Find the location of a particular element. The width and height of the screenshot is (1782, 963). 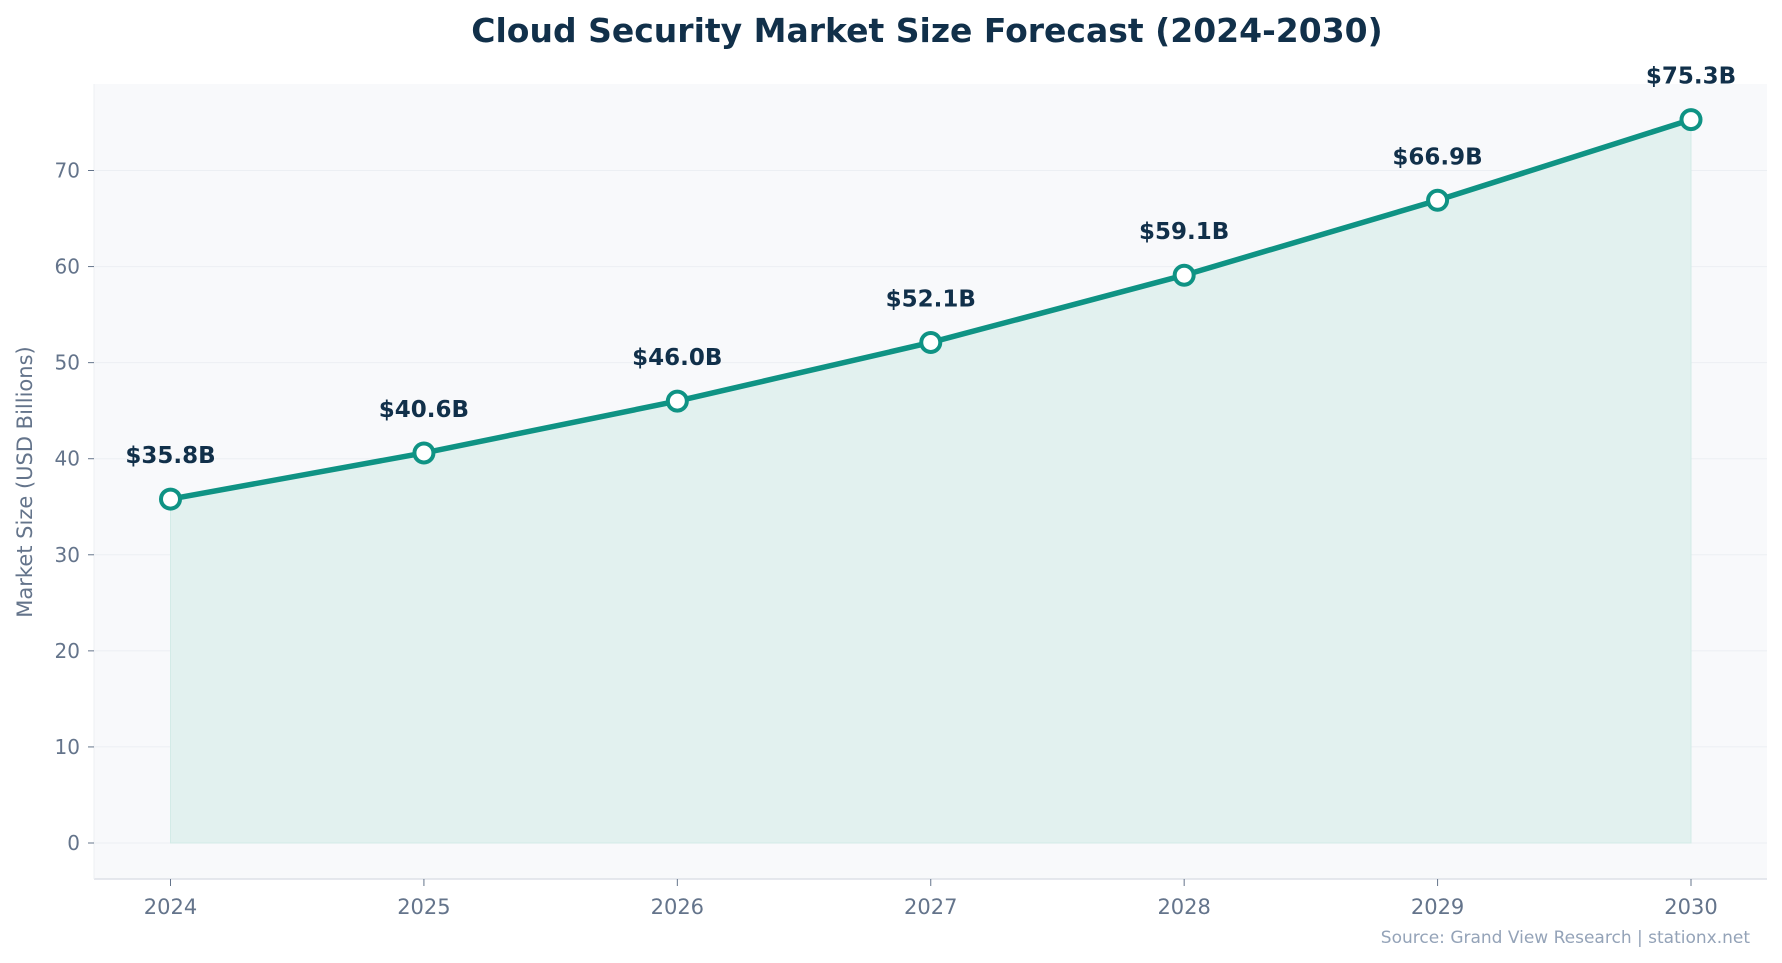

x-tick-label: 2030 is located at coordinates (1690, 907).